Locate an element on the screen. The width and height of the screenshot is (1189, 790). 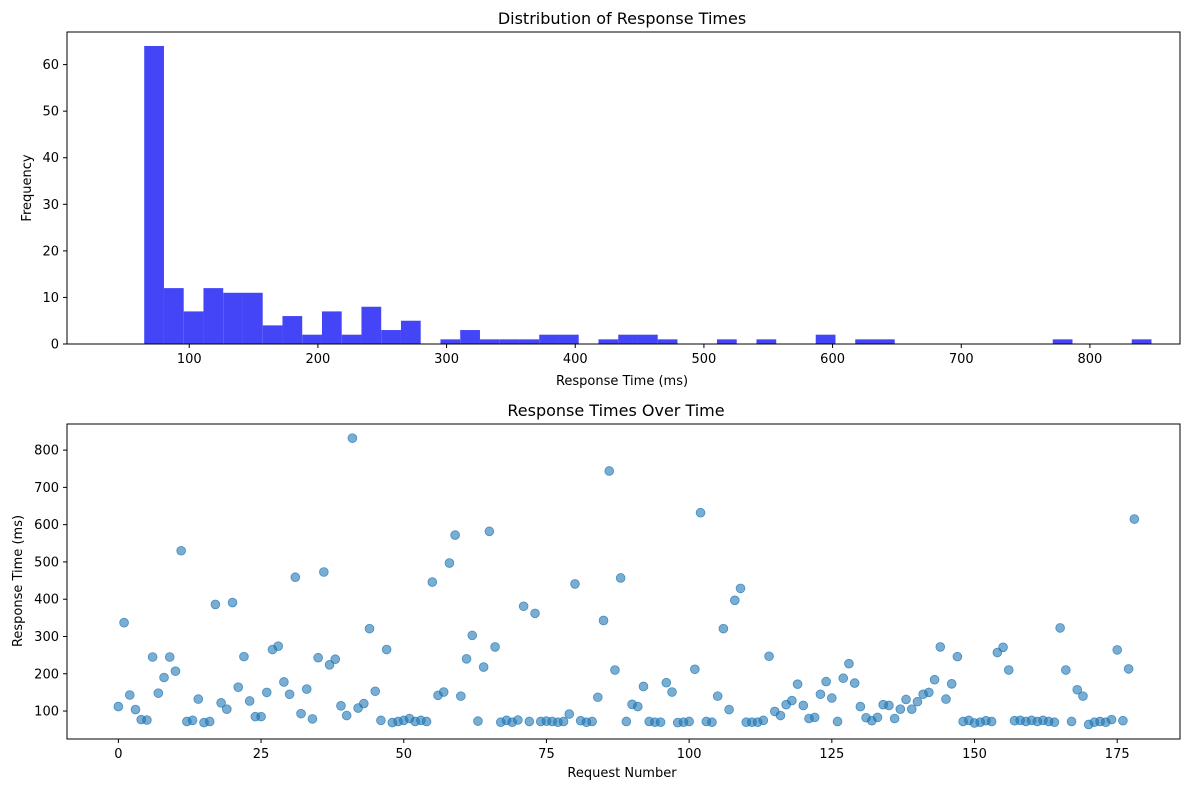
scatter-x-tick-label: 150 is located at coordinates (974, 754).